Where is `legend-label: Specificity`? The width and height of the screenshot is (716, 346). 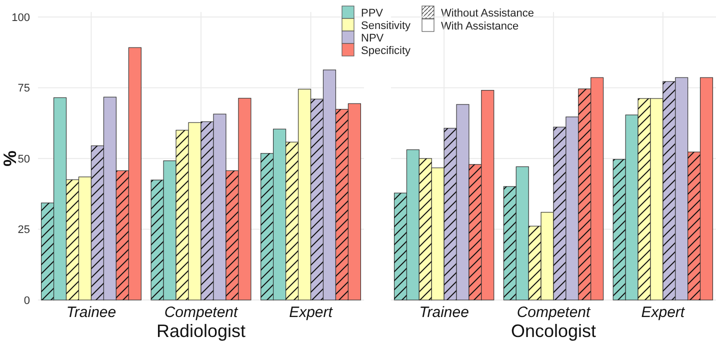
legend-label: Specificity is located at coordinates (386, 50).